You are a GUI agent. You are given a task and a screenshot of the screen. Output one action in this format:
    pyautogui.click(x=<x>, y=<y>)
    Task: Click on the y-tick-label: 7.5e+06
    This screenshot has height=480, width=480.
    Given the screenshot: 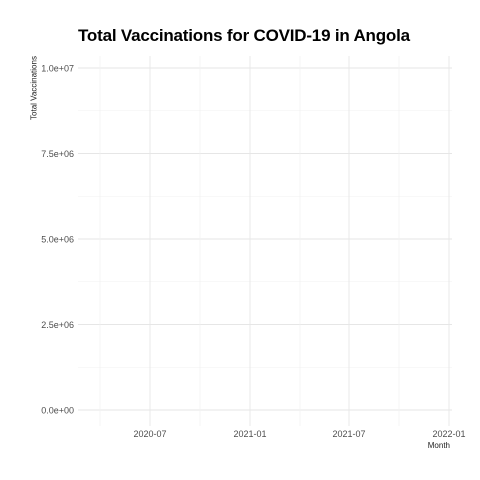 What is the action you would take?
    pyautogui.click(x=57, y=154)
    